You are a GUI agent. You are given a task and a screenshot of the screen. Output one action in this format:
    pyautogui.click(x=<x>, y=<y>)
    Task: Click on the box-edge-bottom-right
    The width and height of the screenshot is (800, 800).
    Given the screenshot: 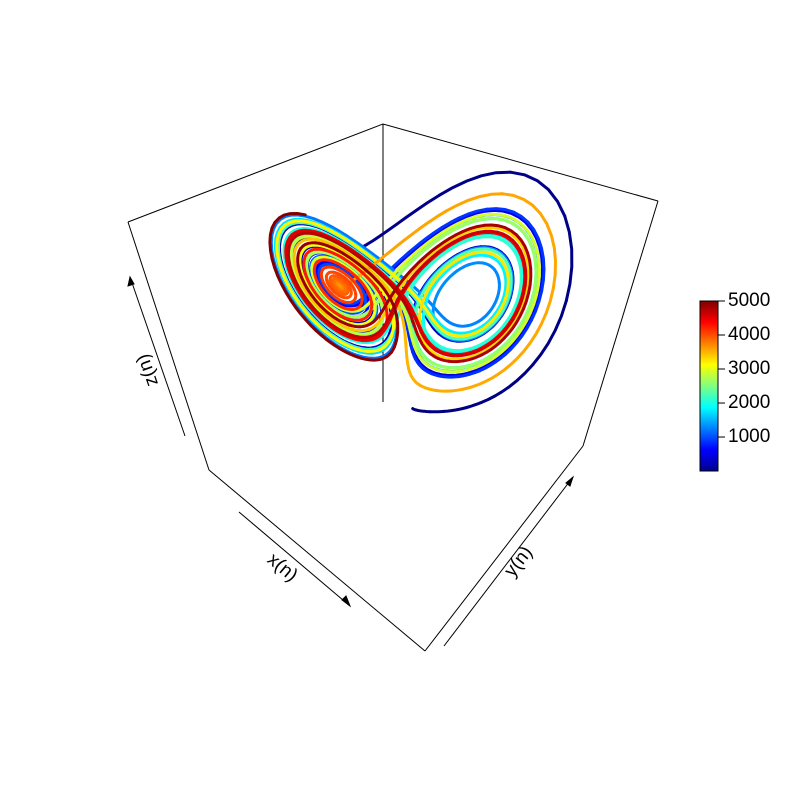 What is the action you would take?
    pyautogui.click(x=504, y=548)
    